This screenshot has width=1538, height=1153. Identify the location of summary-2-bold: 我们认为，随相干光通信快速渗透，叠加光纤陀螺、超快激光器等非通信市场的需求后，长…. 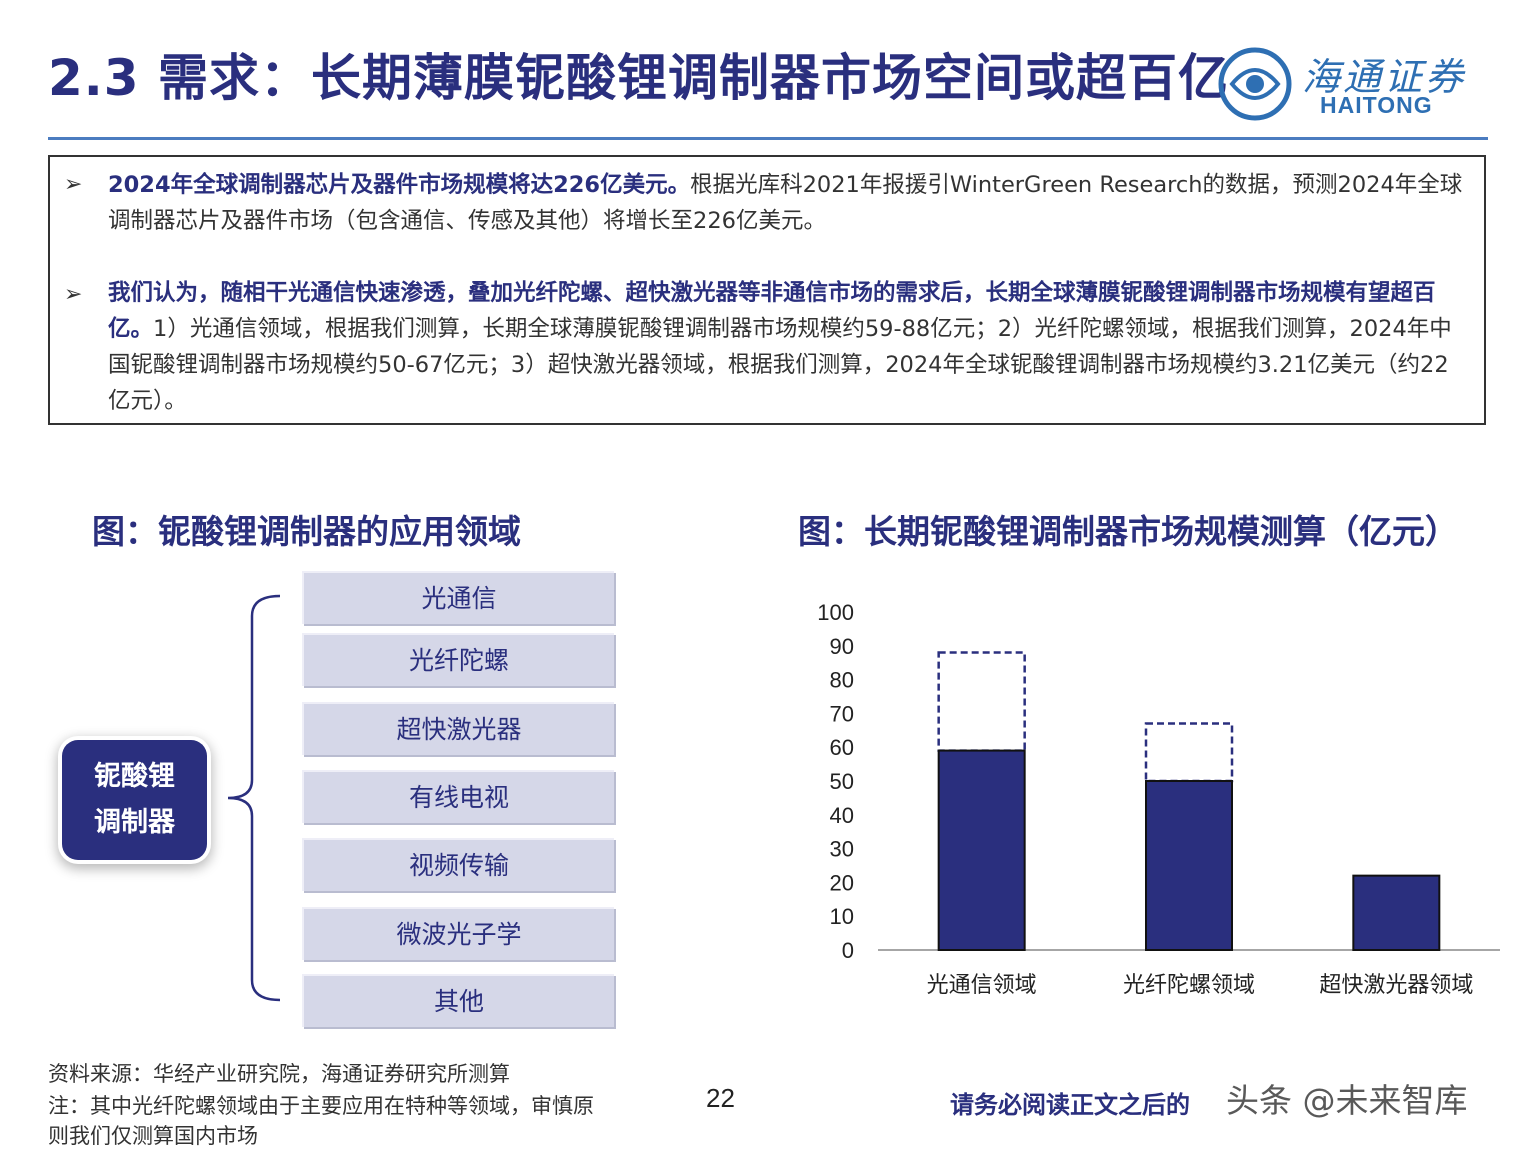
(772, 311).